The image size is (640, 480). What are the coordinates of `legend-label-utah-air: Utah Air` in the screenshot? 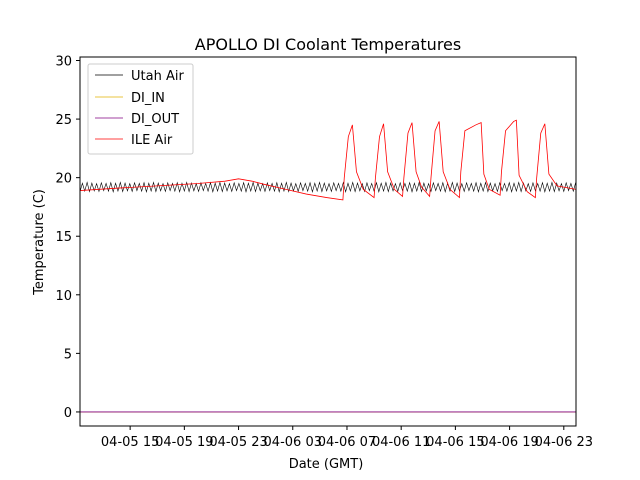 It's located at (157, 76).